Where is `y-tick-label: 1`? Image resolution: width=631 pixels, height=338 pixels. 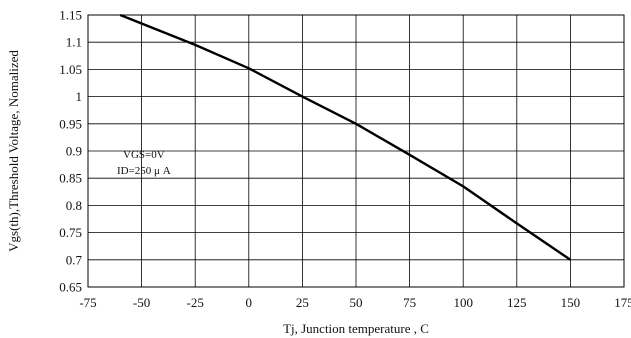 y-tick-label: 1 is located at coordinates (79, 96).